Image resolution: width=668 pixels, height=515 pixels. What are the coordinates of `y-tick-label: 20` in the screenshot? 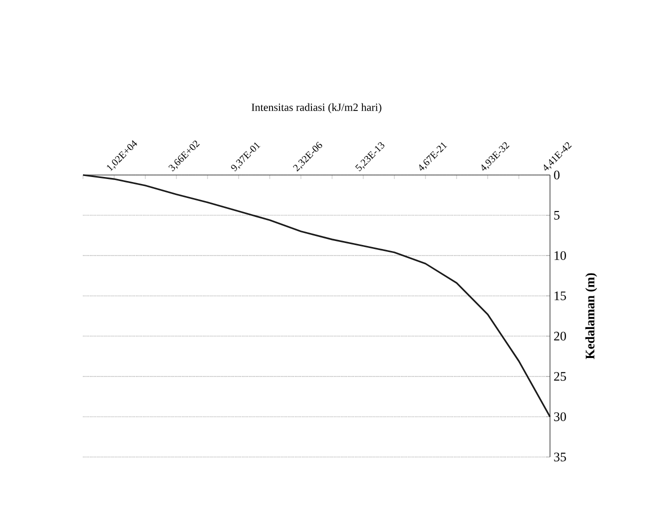 It's located at (560, 336).